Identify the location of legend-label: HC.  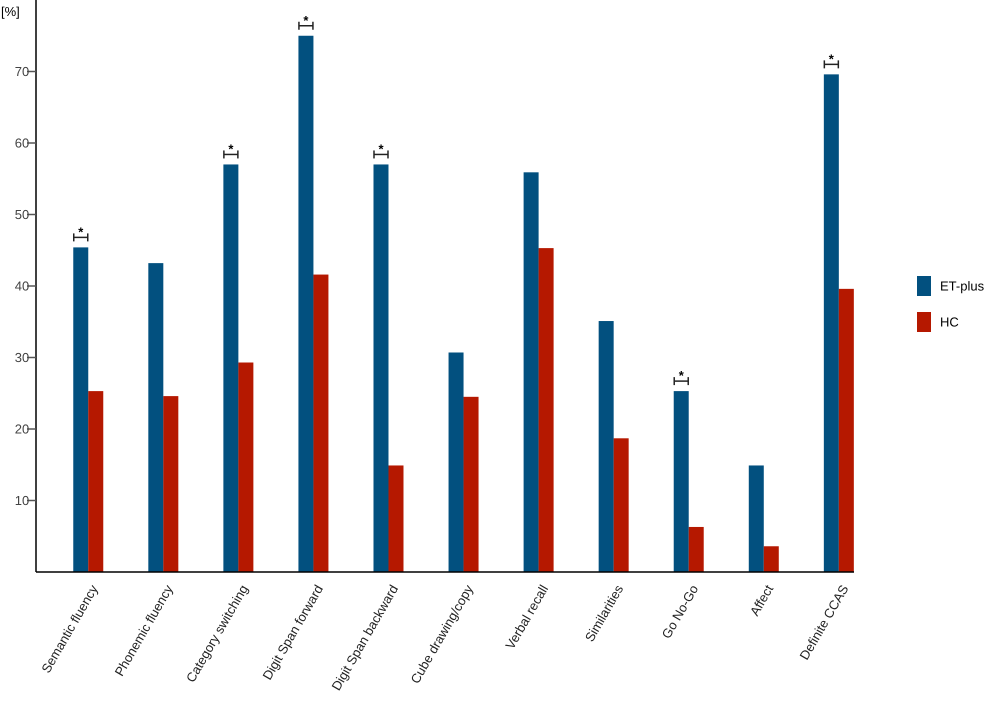
(949, 322).